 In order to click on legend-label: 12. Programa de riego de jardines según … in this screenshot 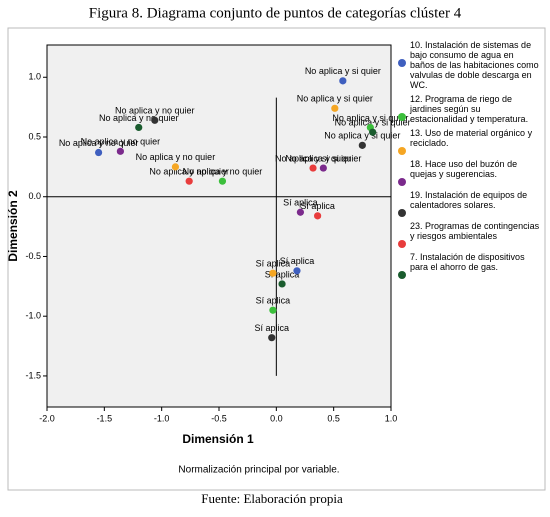, I will do `click(469, 109)`.